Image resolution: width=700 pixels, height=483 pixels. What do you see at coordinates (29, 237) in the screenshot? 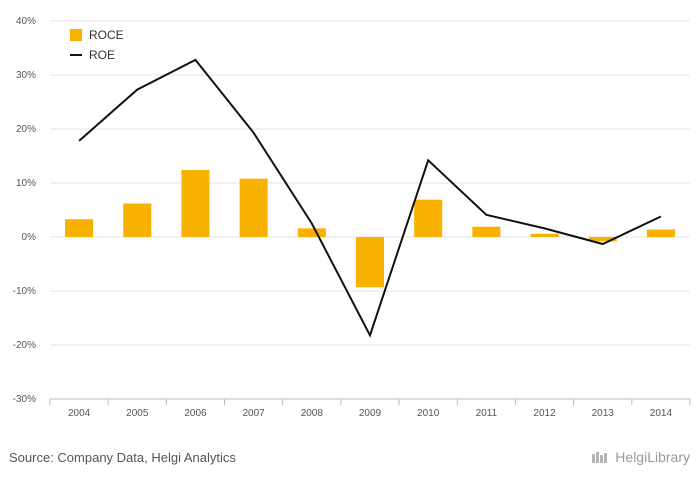
I see `y-tick-label: 0%` at bounding box center [29, 237].